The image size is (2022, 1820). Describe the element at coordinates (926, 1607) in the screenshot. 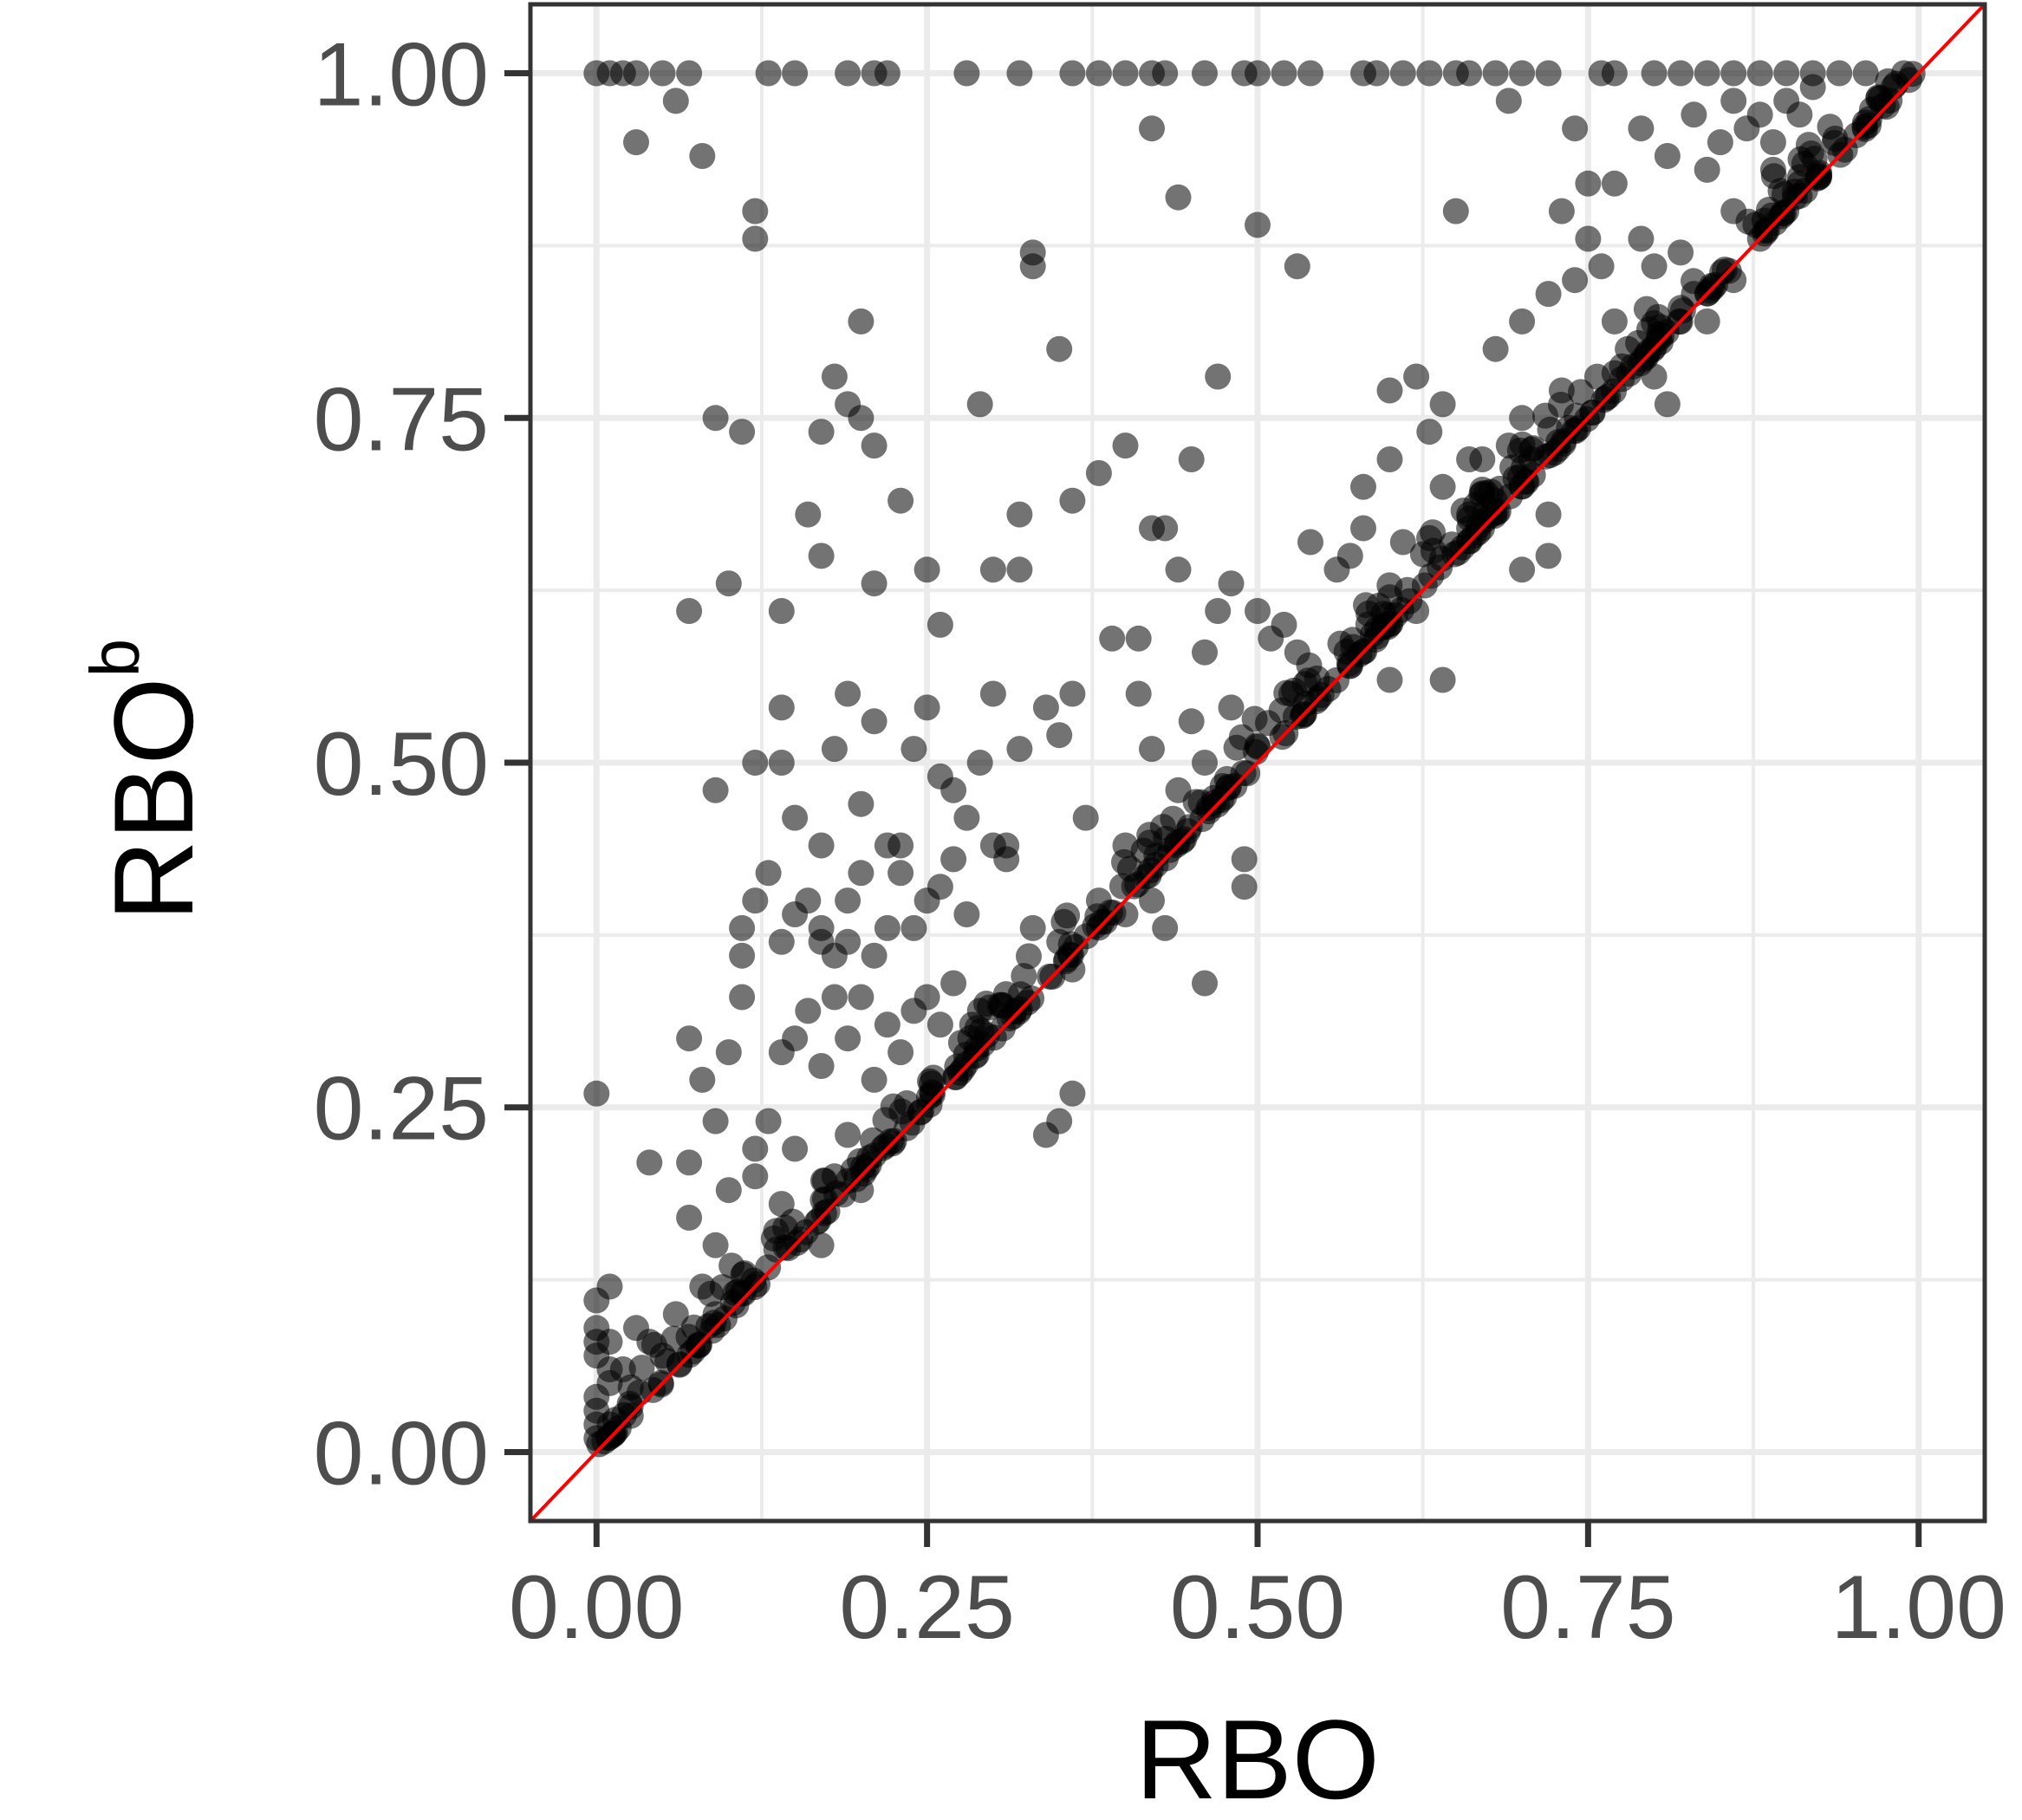

I see `x-tick-label-1: 0.25` at that location.